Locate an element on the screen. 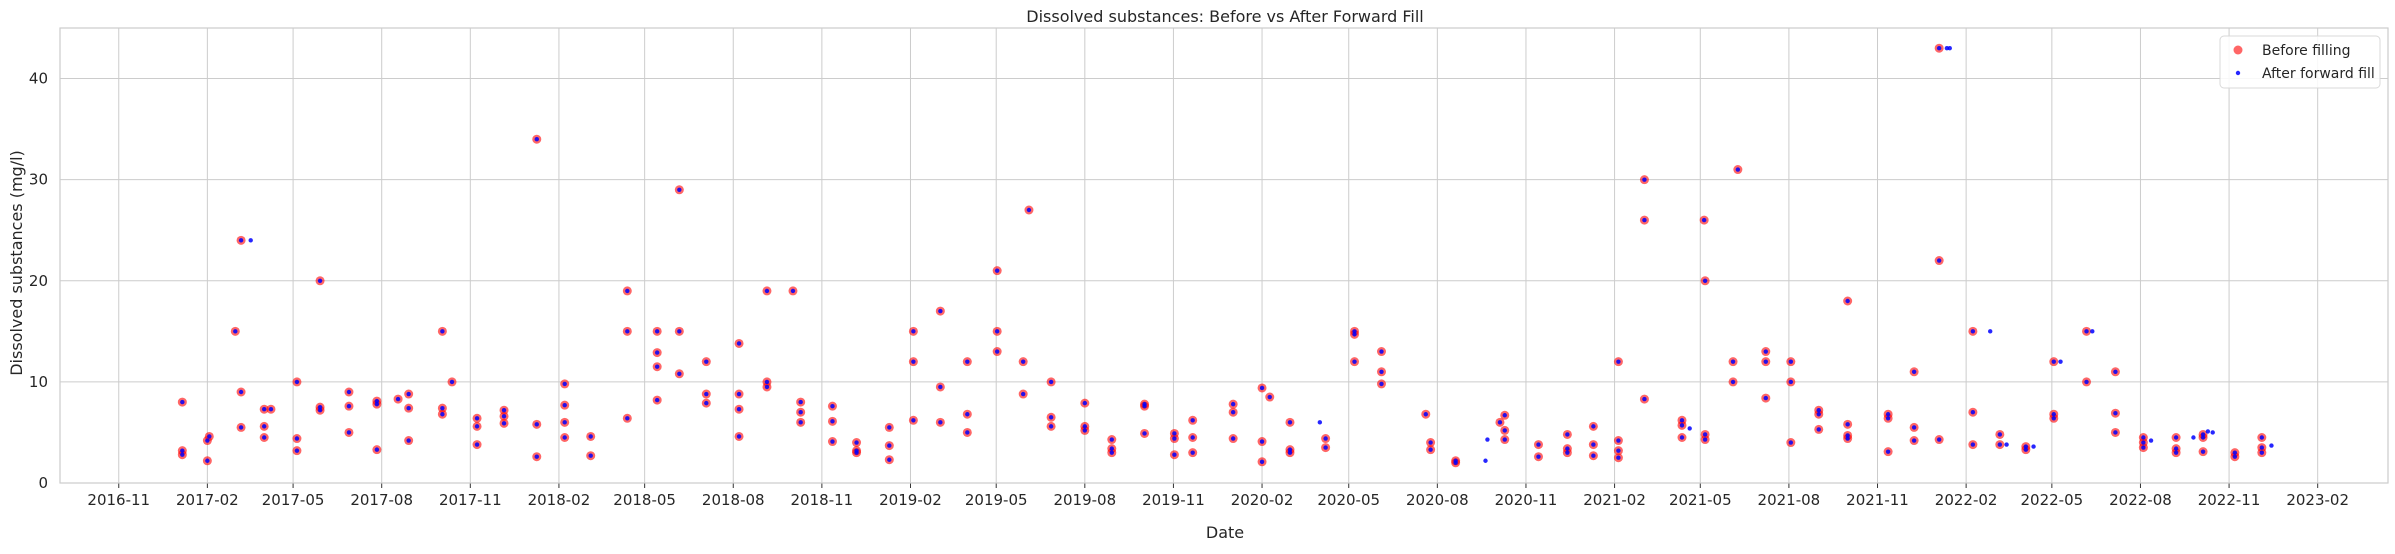  x-tick-label: 2017-05 is located at coordinates (293, 500).